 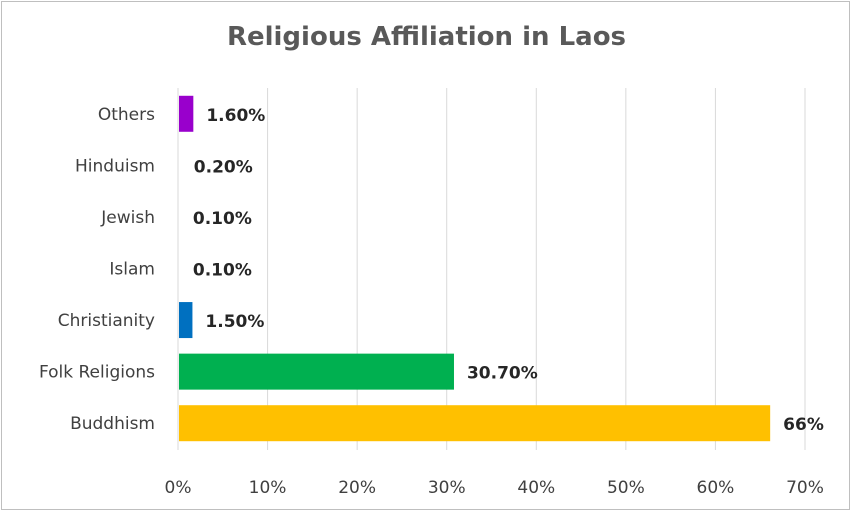 I want to click on chart-title: Religious Affiliation in Laos, so click(x=426, y=37).